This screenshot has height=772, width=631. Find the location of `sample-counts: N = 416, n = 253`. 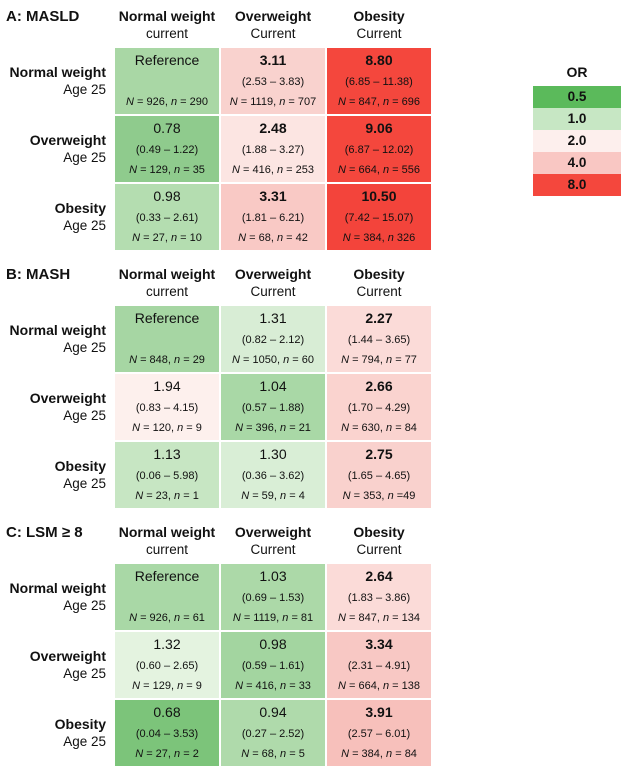

sample-counts: N = 416, n = 253 is located at coordinates (273, 170).